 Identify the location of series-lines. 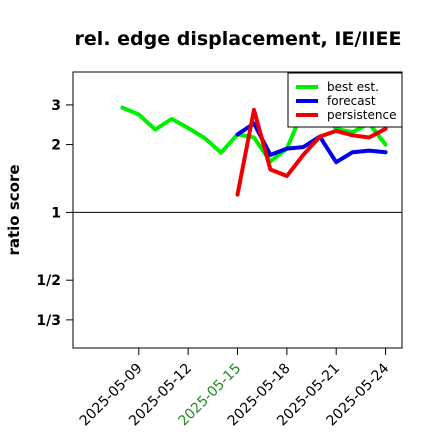
(254, 151).